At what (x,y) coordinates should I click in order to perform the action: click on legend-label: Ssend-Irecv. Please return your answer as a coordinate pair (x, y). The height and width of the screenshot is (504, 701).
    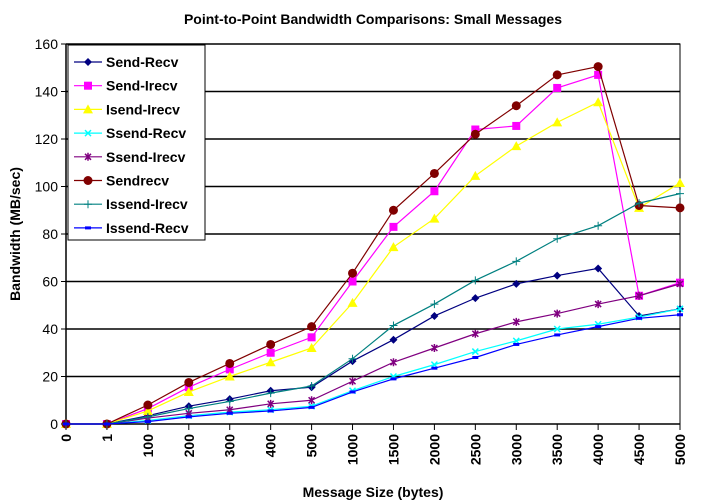
    Looking at the image, I should click on (146, 157).